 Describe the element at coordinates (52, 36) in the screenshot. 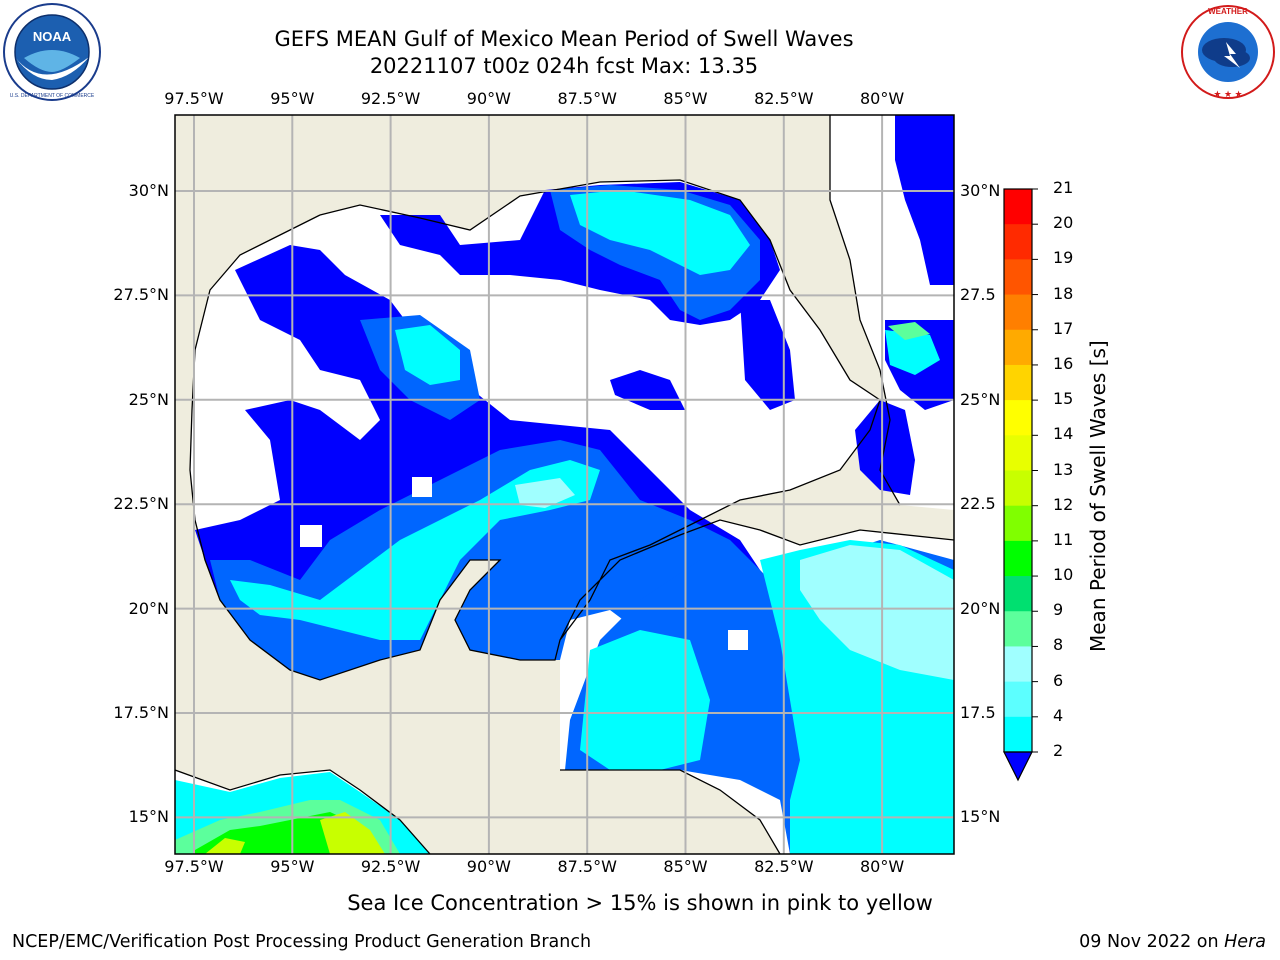

I see `svg-text: NOAA` at that location.